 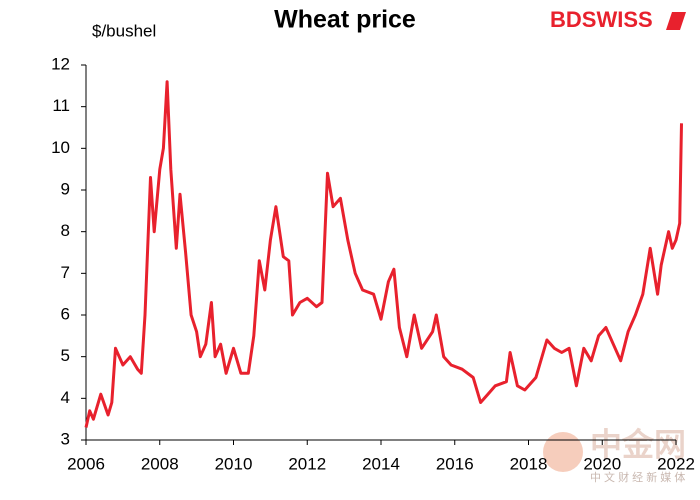 I want to click on y-tick-label: 9, so click(x=65, y=188).